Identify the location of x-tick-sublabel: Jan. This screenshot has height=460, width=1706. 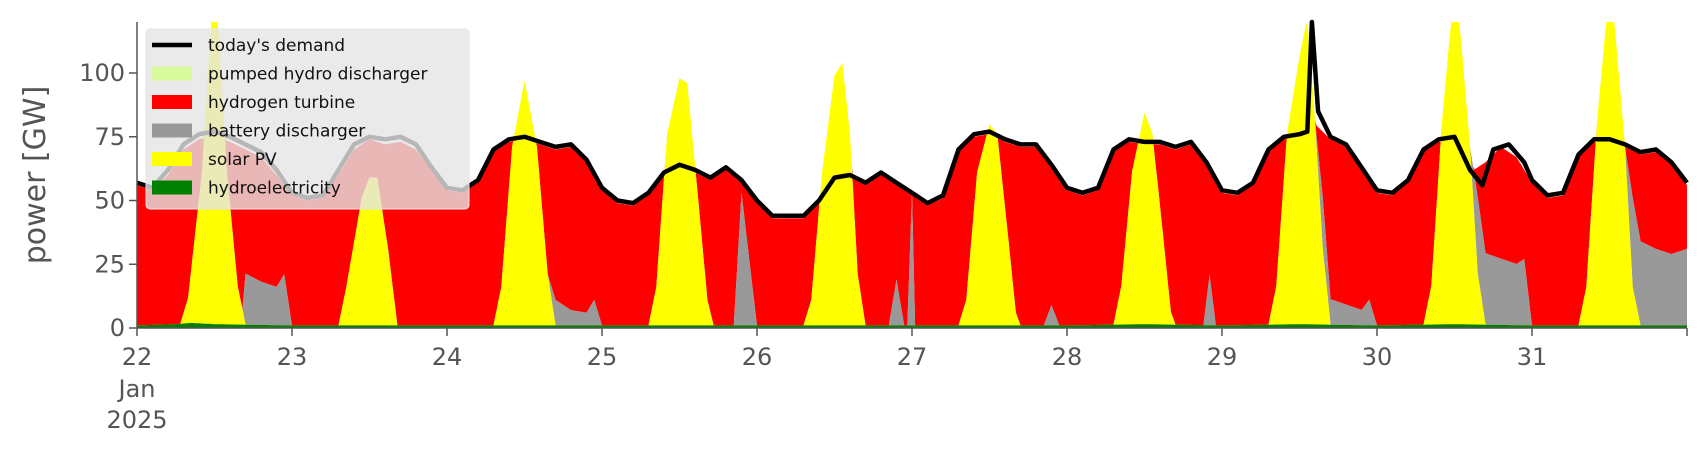
(136, 389).